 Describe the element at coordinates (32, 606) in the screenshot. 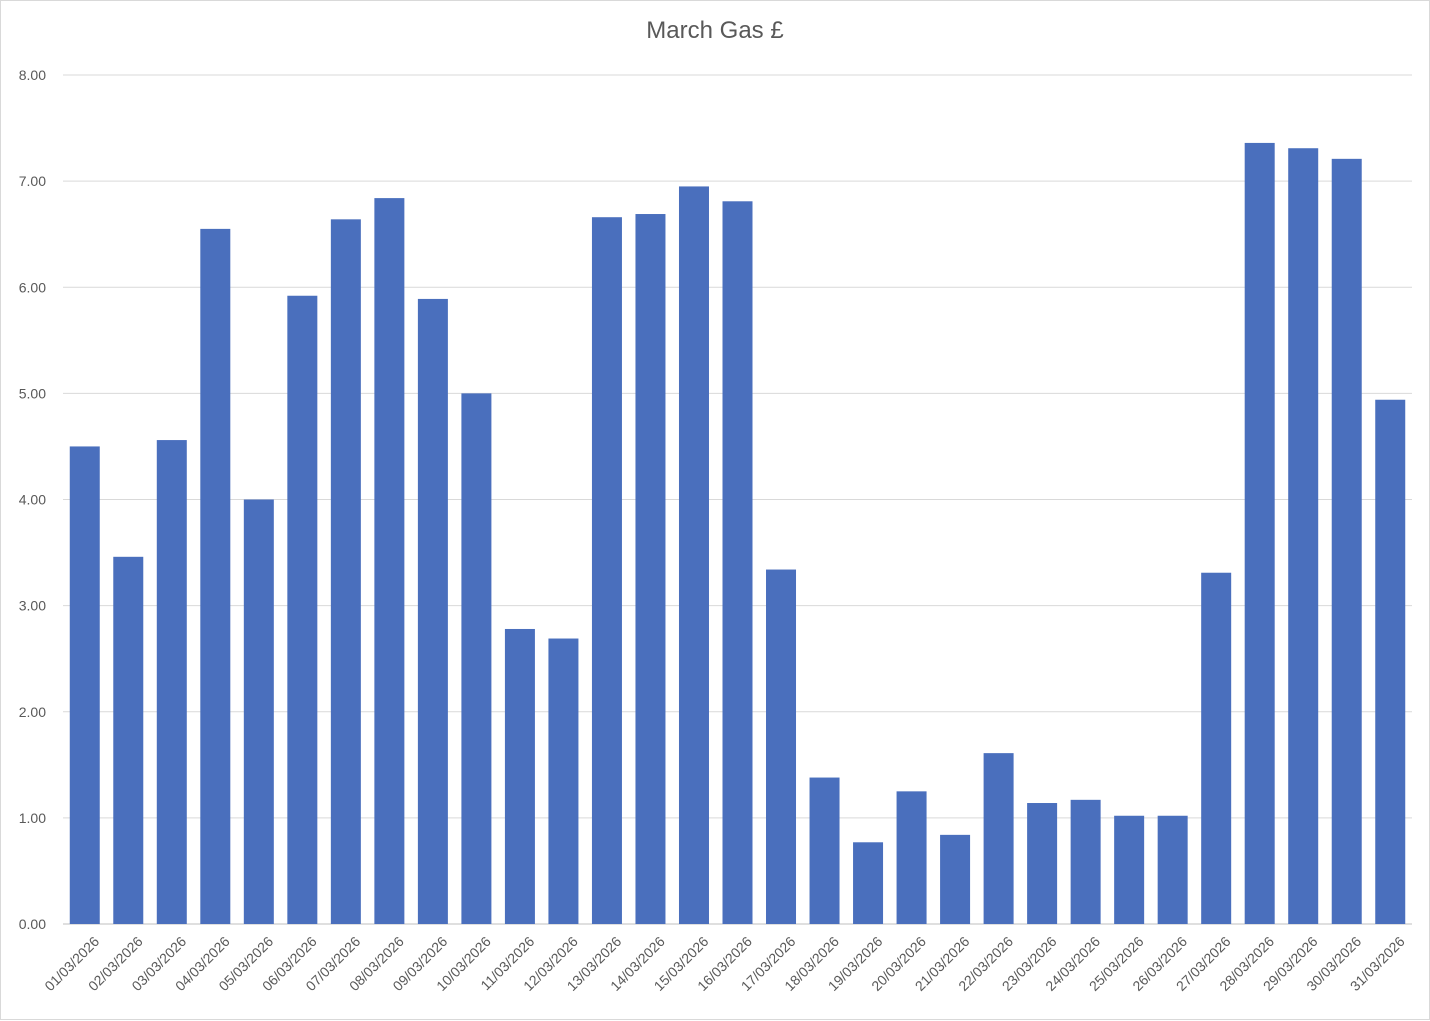

I see `y-tick-label: 3.00` at that location.